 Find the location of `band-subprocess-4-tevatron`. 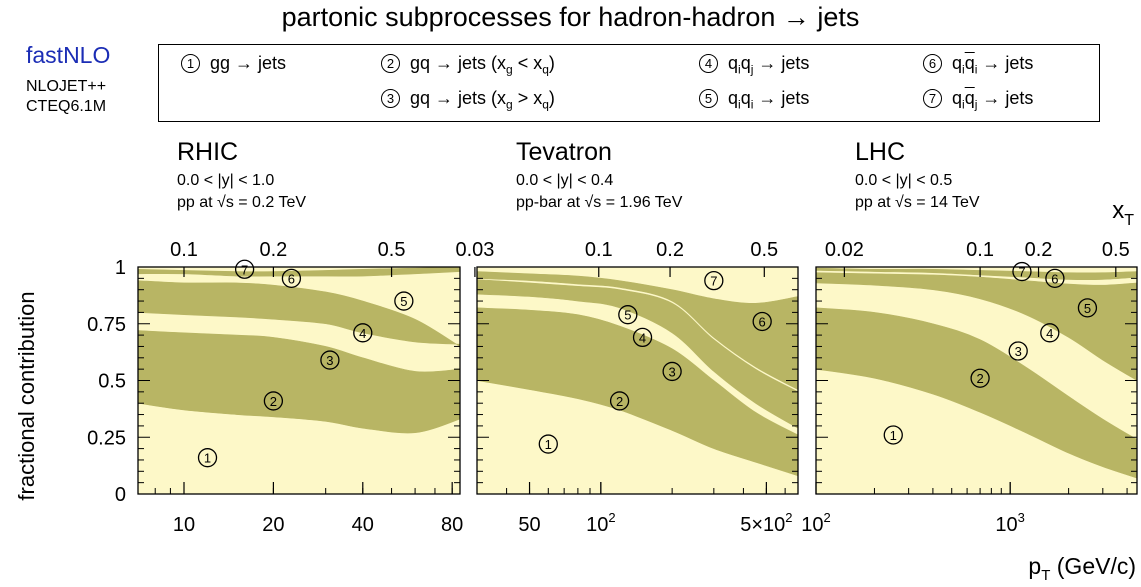

band-subprocess-4-tevatron is located at coordinates (637, 354).